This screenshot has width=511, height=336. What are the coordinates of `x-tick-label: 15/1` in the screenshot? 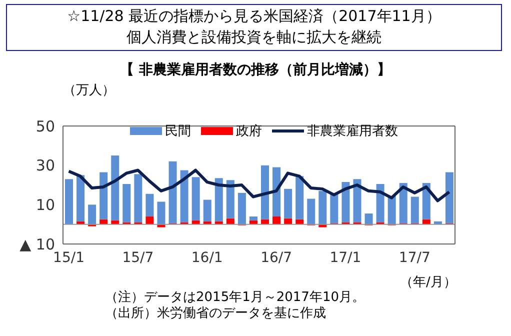 It's located at (68, 258).